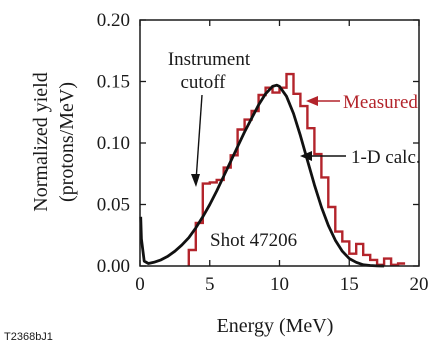  Describe the element at coordinates (419, 284) in the screenshot. I see `x-tick-label: 20` at that location.